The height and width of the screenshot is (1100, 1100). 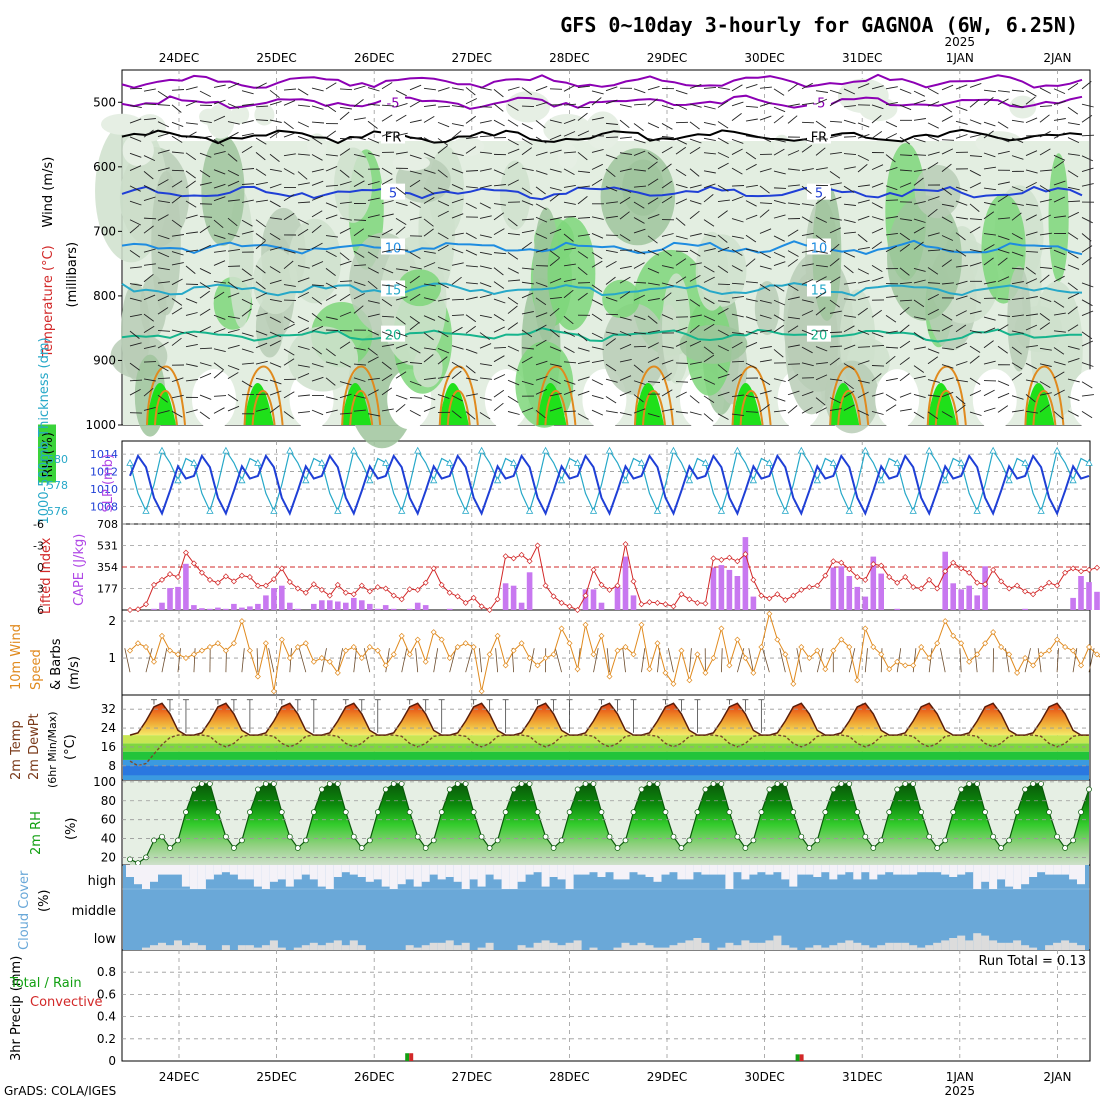 I want to click on isotherm-label: -5, so click(x=818, y=103).